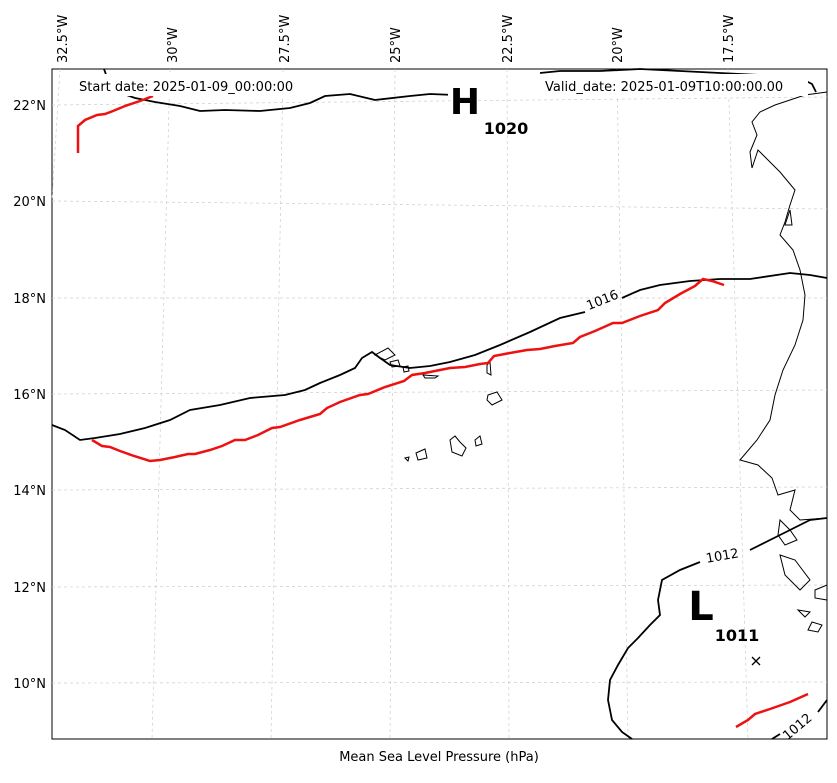 Image resolution: width=837 pixels, height=783 pixels. What do you see at coordinates (664, 87) in the screenshot?
I see `valid-date: Valid_date: 2025-01-09T10:00:00.00` at bounding box center [664, 87].